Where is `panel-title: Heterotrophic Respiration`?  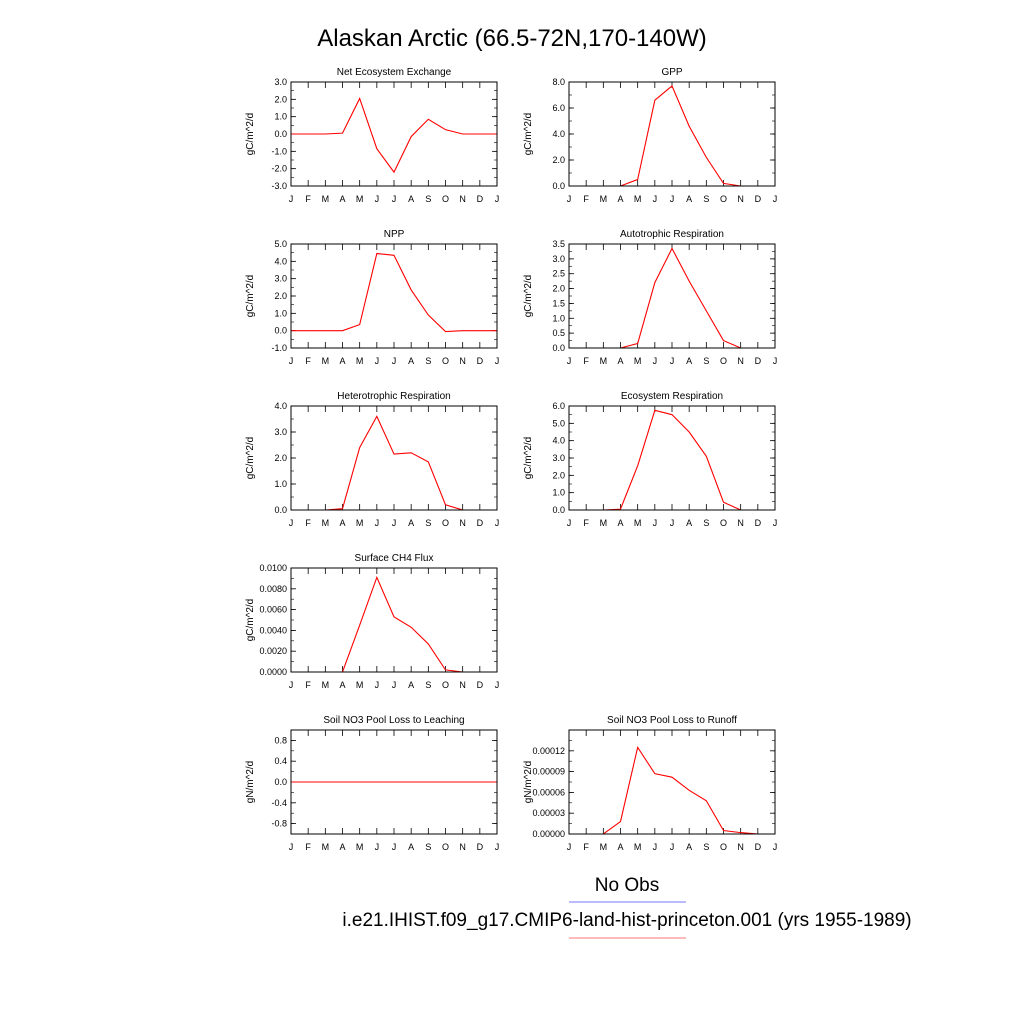 panel-title: Heterotrophic Respiration is located at coordinates (393, 396).